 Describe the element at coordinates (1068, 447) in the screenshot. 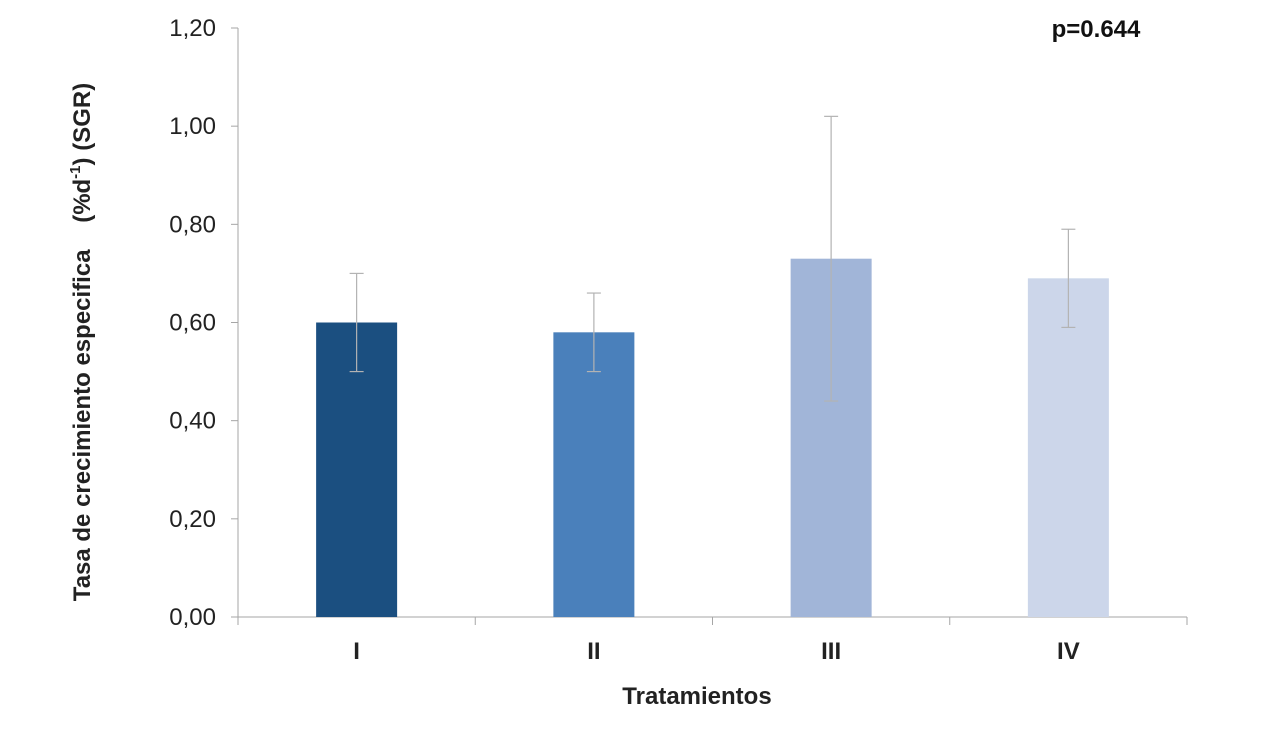

I see `bar-IV` at that location.